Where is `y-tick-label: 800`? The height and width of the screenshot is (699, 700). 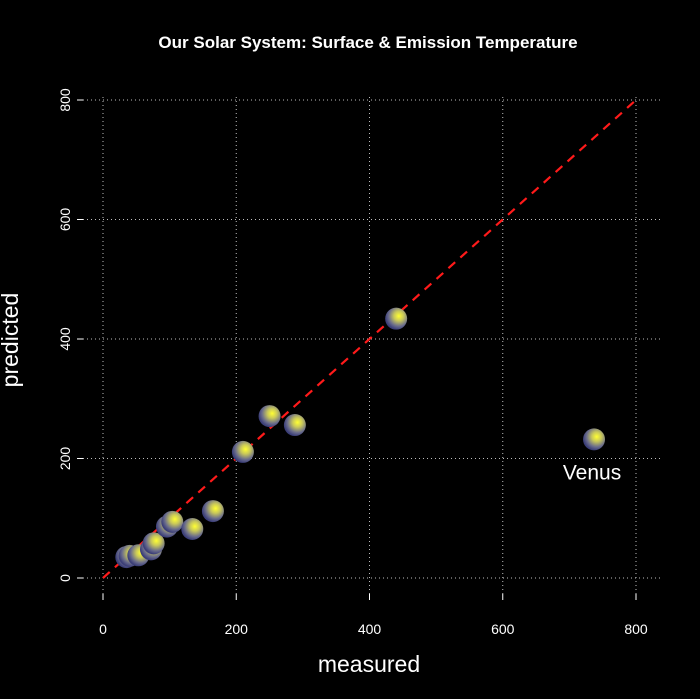
y-tick-label: 800 is located at coordinates (65, 100).